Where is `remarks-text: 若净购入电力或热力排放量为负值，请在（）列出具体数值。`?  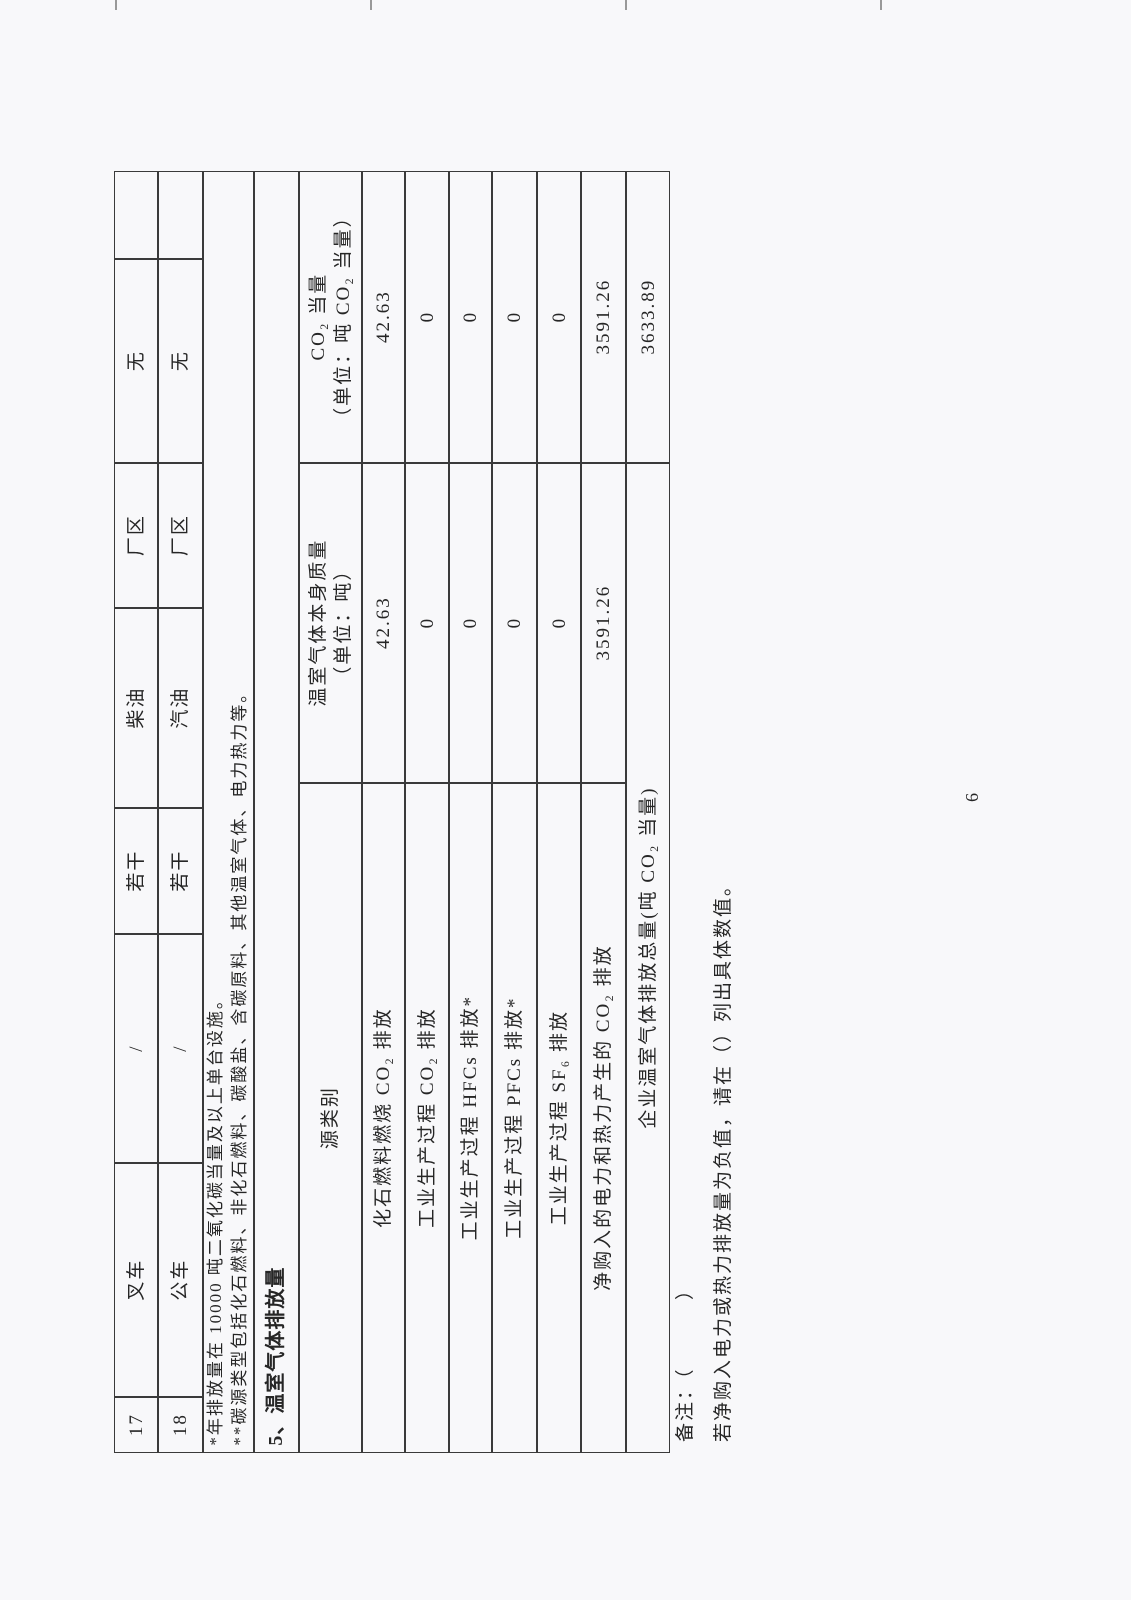 remarks-text: 若净购入电力或热力排放量为负值，请在（）列出具体数值。 is located at coordinates (723, 1158).